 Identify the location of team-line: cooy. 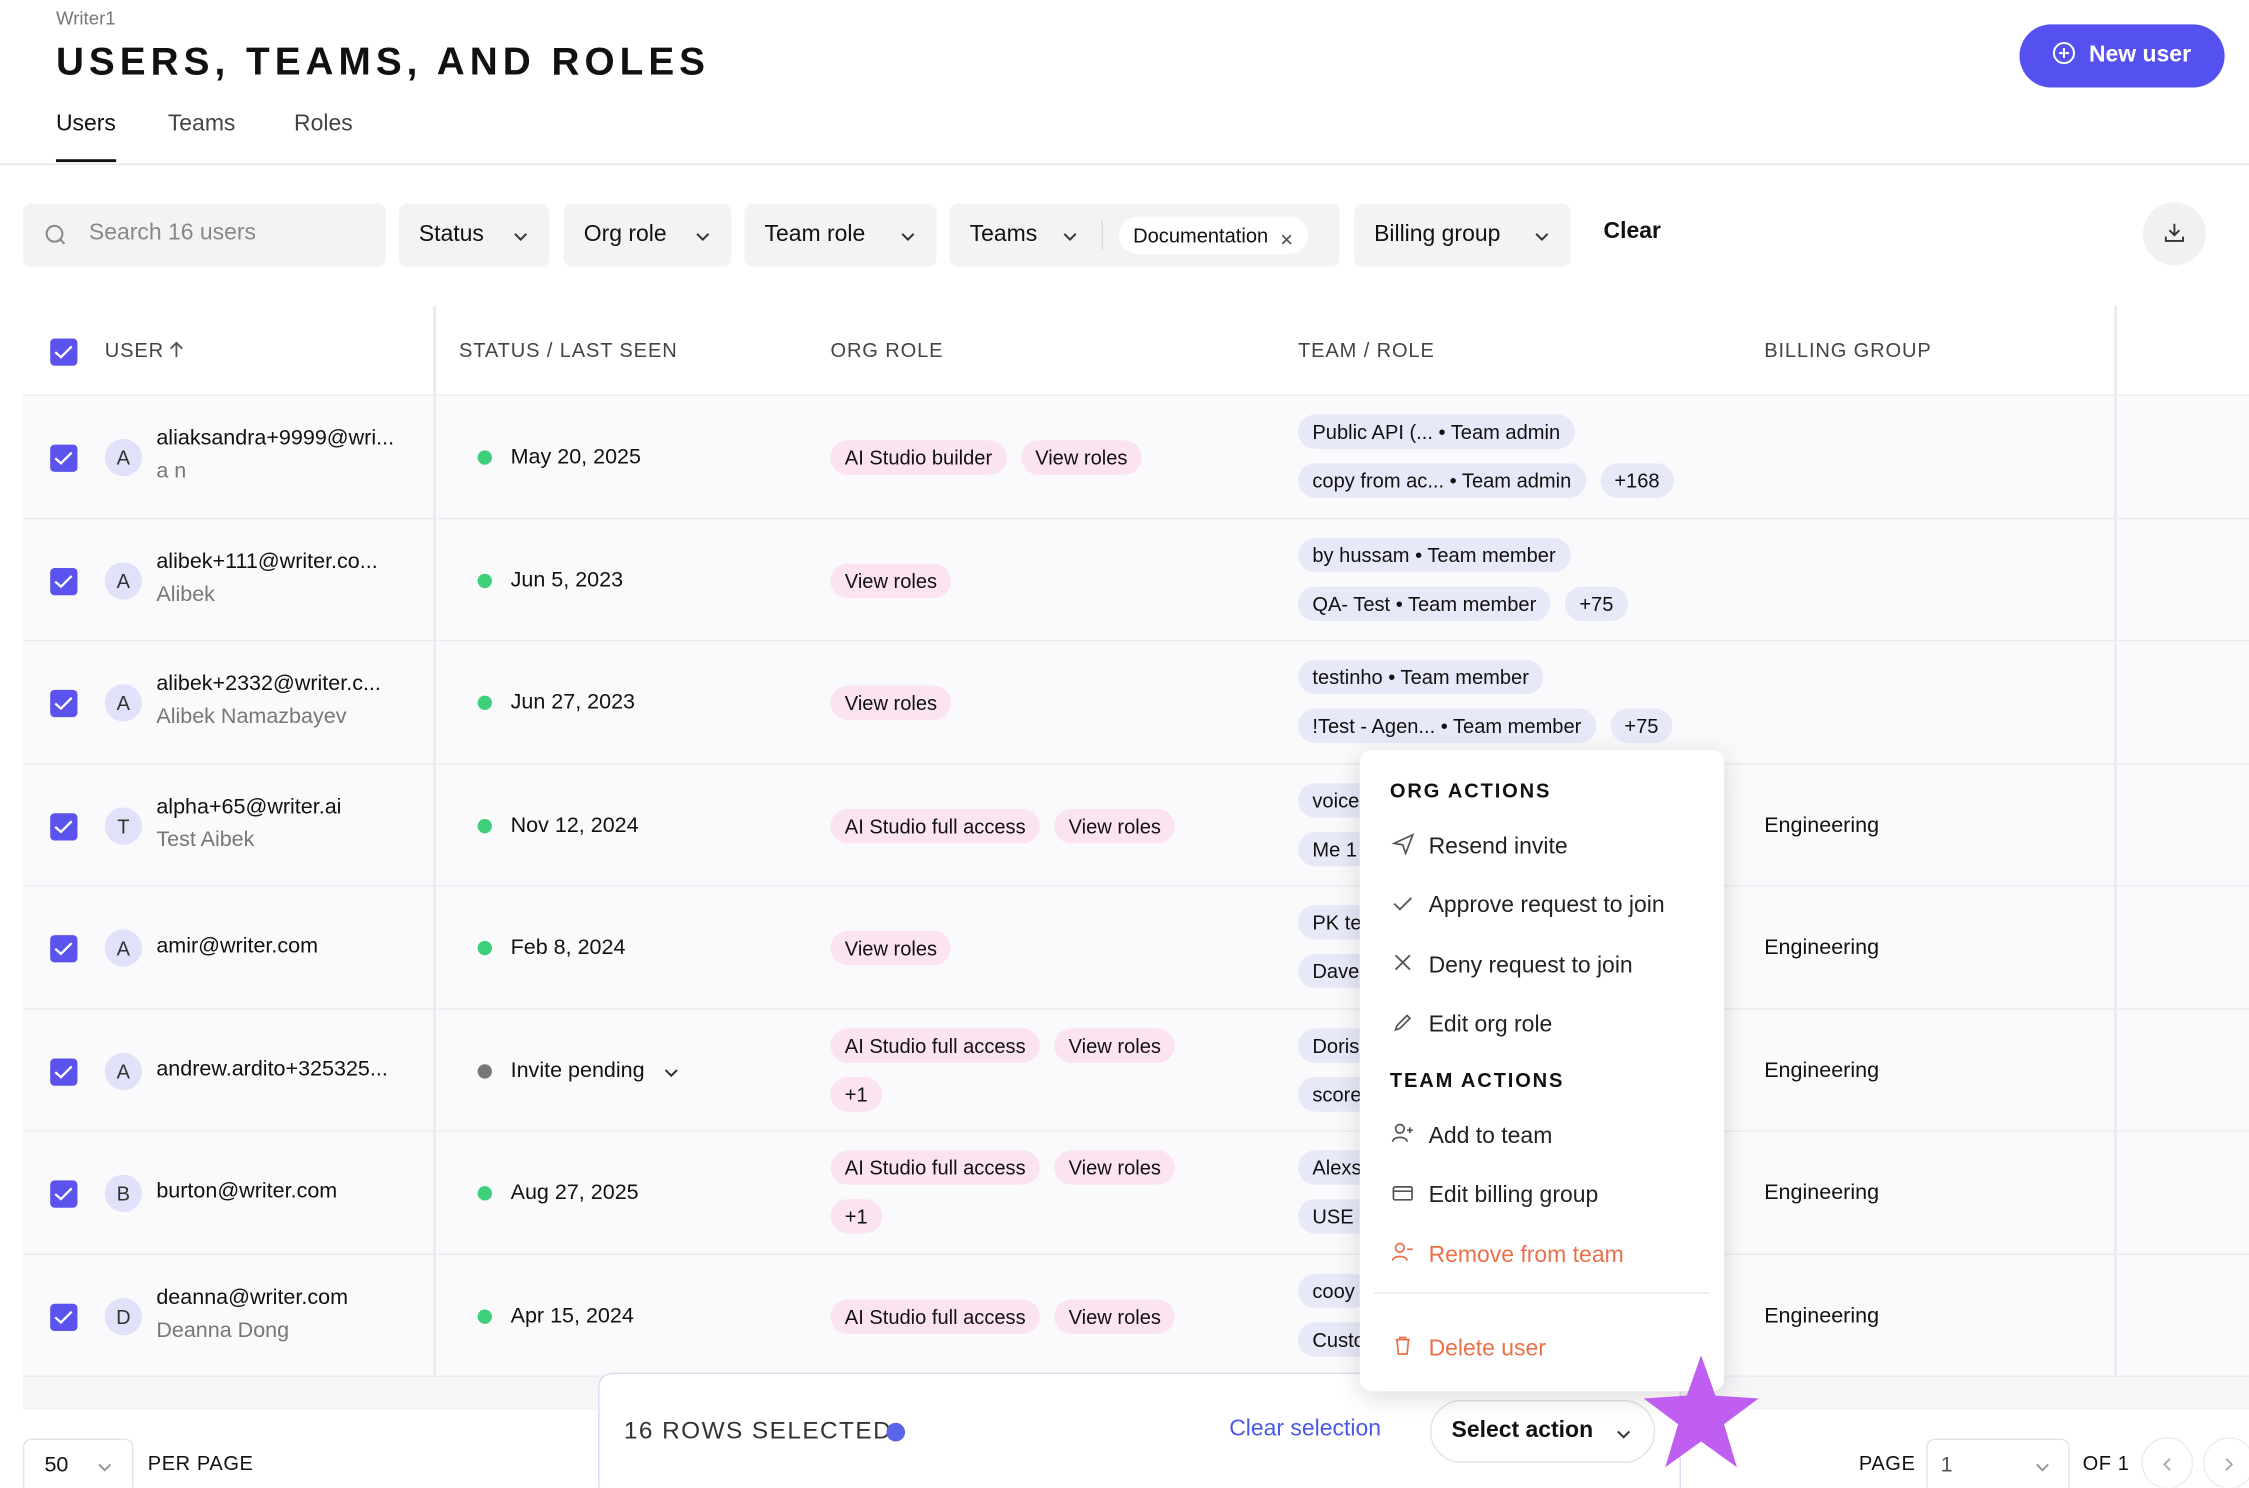
(1534, 1290).